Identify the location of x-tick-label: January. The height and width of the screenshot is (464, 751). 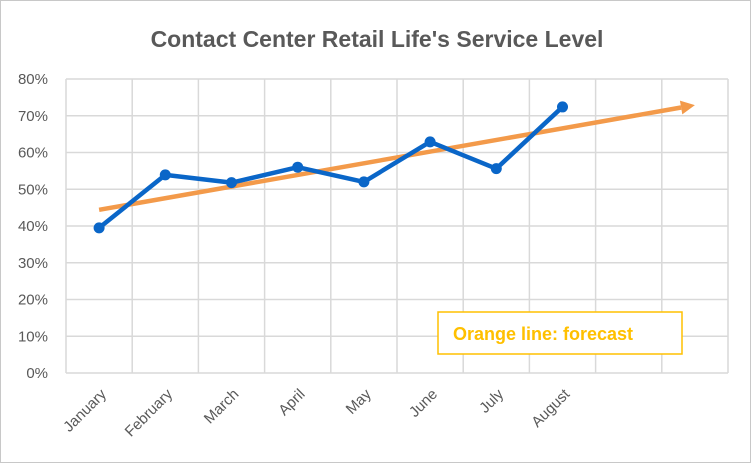
(85, 410).